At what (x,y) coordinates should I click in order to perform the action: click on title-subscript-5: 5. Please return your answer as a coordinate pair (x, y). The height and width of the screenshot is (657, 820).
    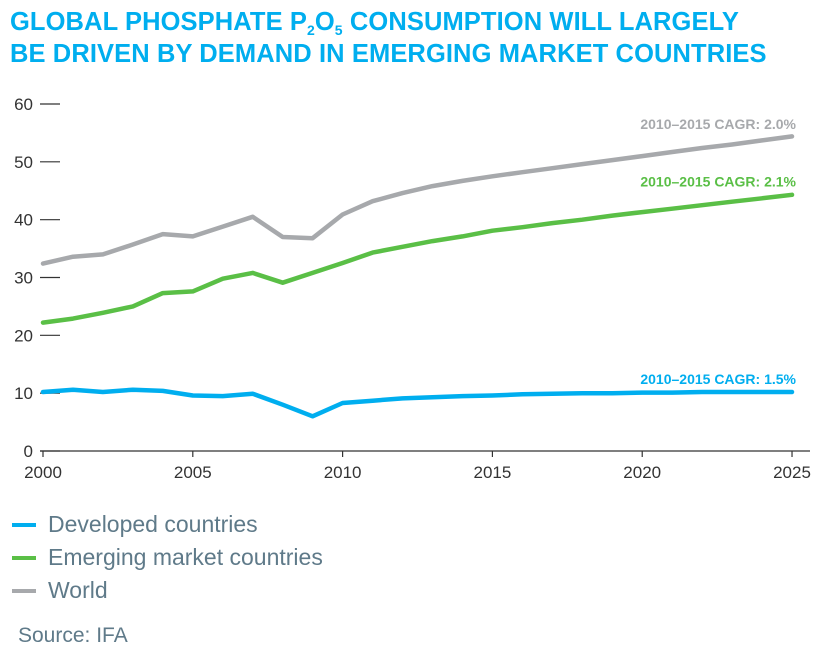
    Looking at the image, I should click on (338, 30).